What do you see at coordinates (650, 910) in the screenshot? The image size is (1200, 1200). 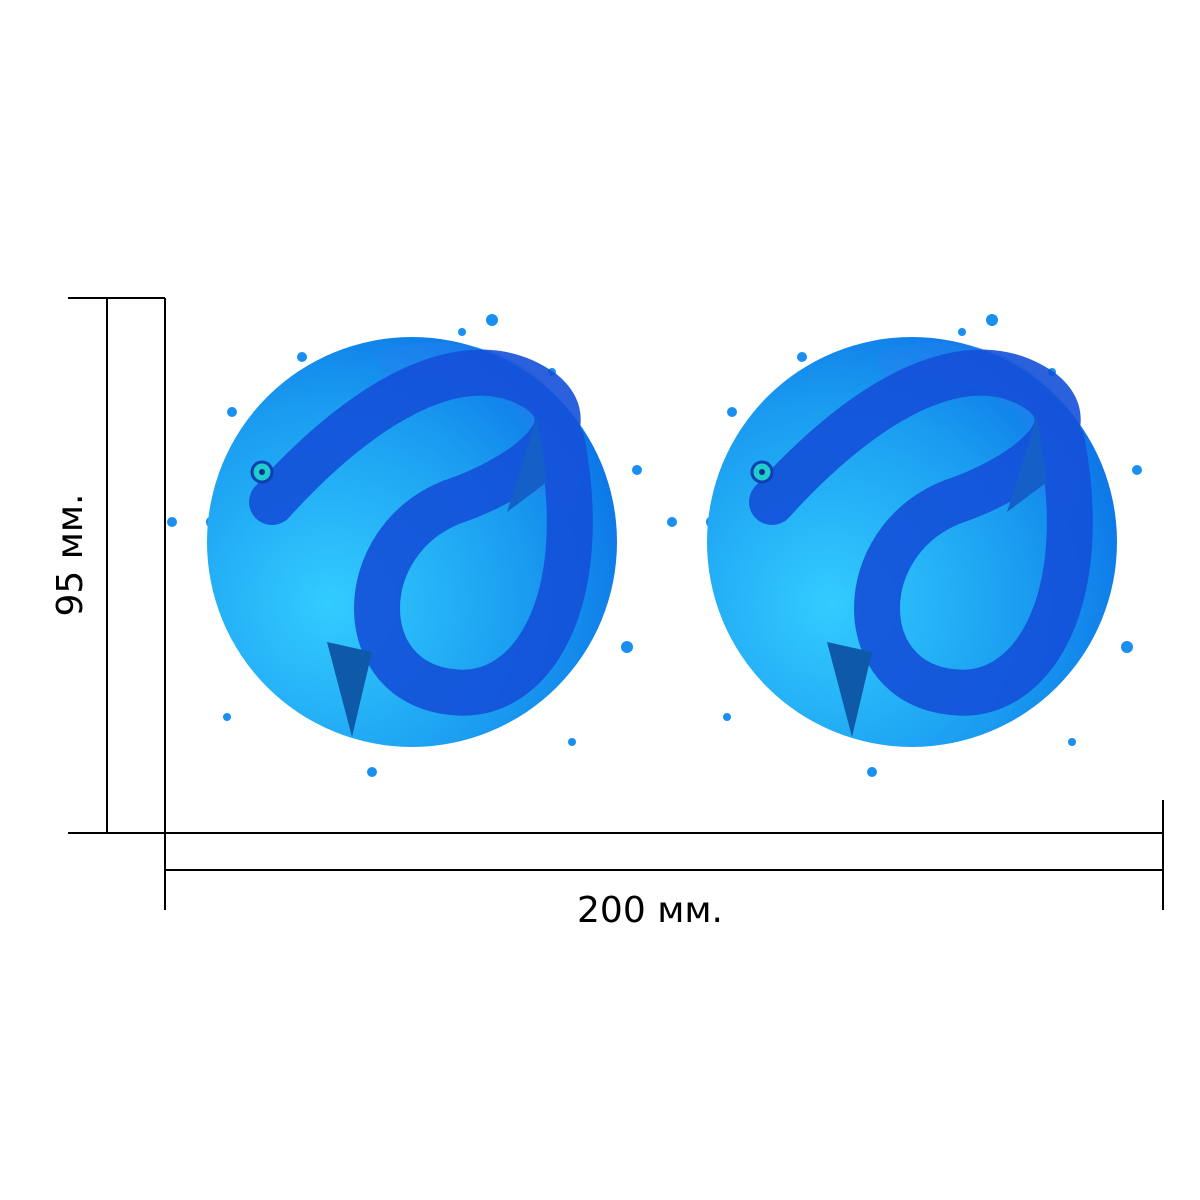 I see `width-label: 200 мм.` at bounding box center [650, 910].